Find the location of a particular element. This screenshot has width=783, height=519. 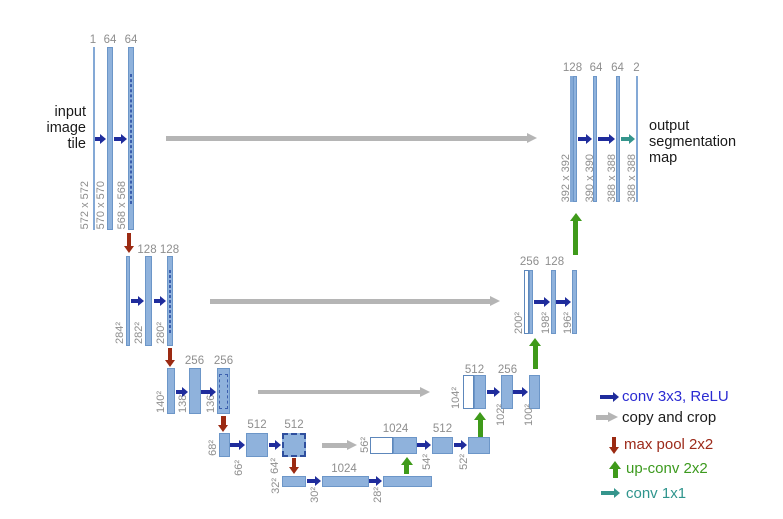

output-label-line2: segmentation is located at coordinates (693, 141).